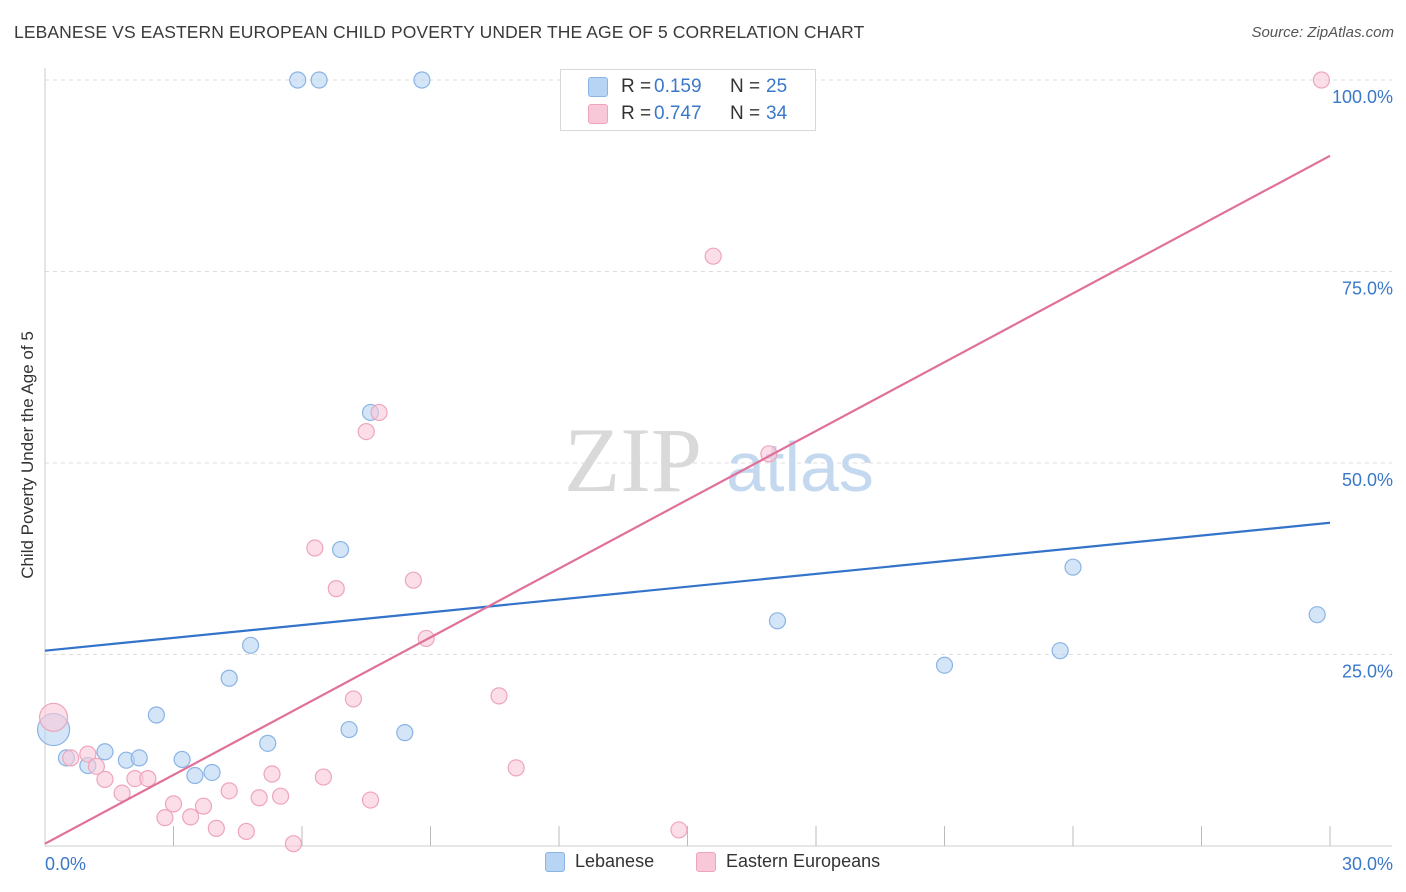 The image size is (1406, 892). Describe the element at coordinates (1367, 864) in the screenshot. I see `x-tick-label: 30.0%` at that location.